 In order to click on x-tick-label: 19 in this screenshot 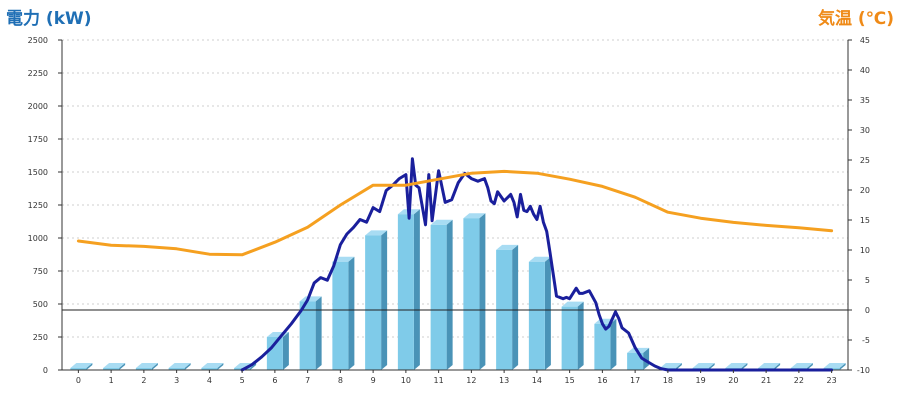, I will do `click(701, 380)`.